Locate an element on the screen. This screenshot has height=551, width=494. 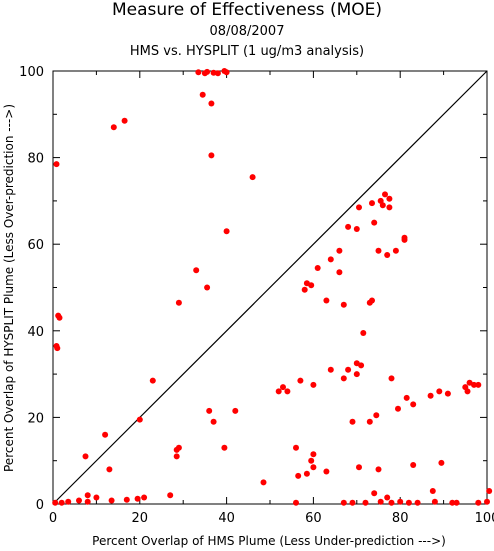
x-tick-label: 100 is located at coordinates (484, 518).